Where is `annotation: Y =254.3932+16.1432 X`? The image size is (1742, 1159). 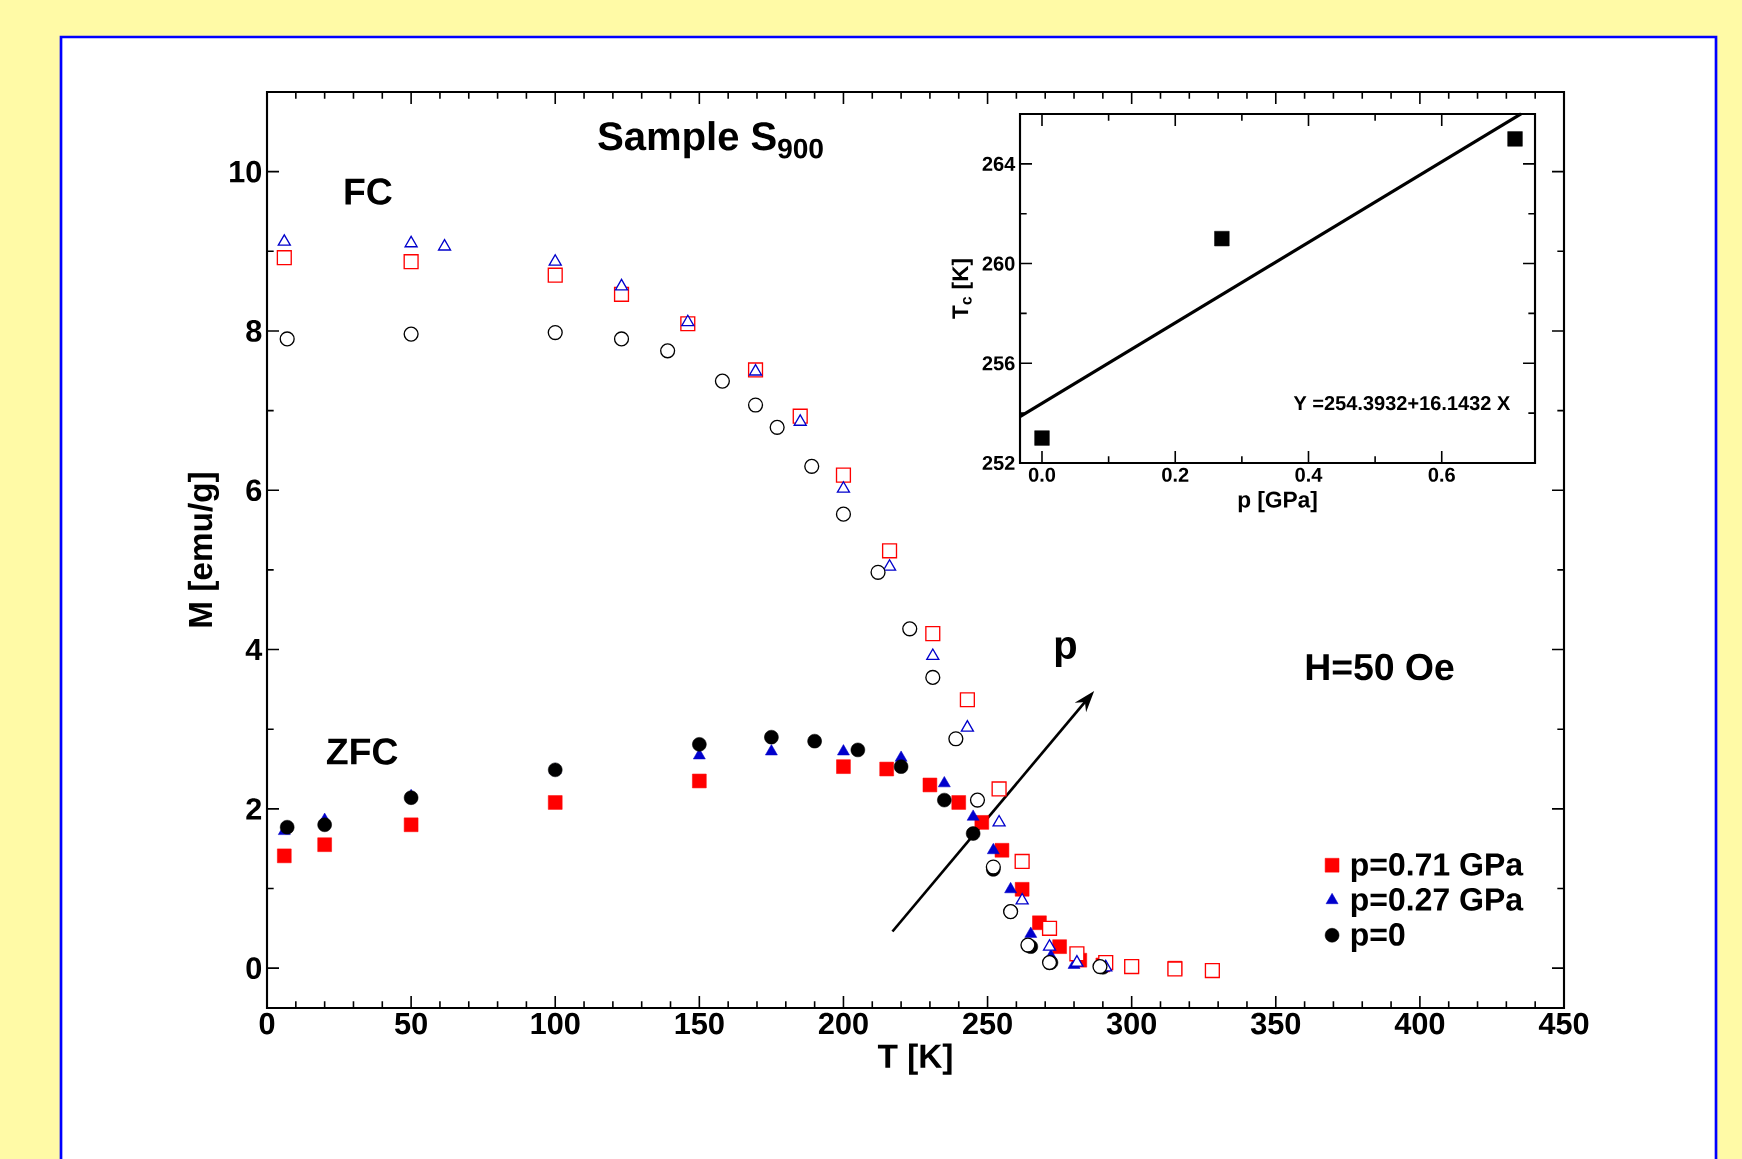
annotation: Y =254.3932+16.1432 X is located at coordinates (1402, 403).